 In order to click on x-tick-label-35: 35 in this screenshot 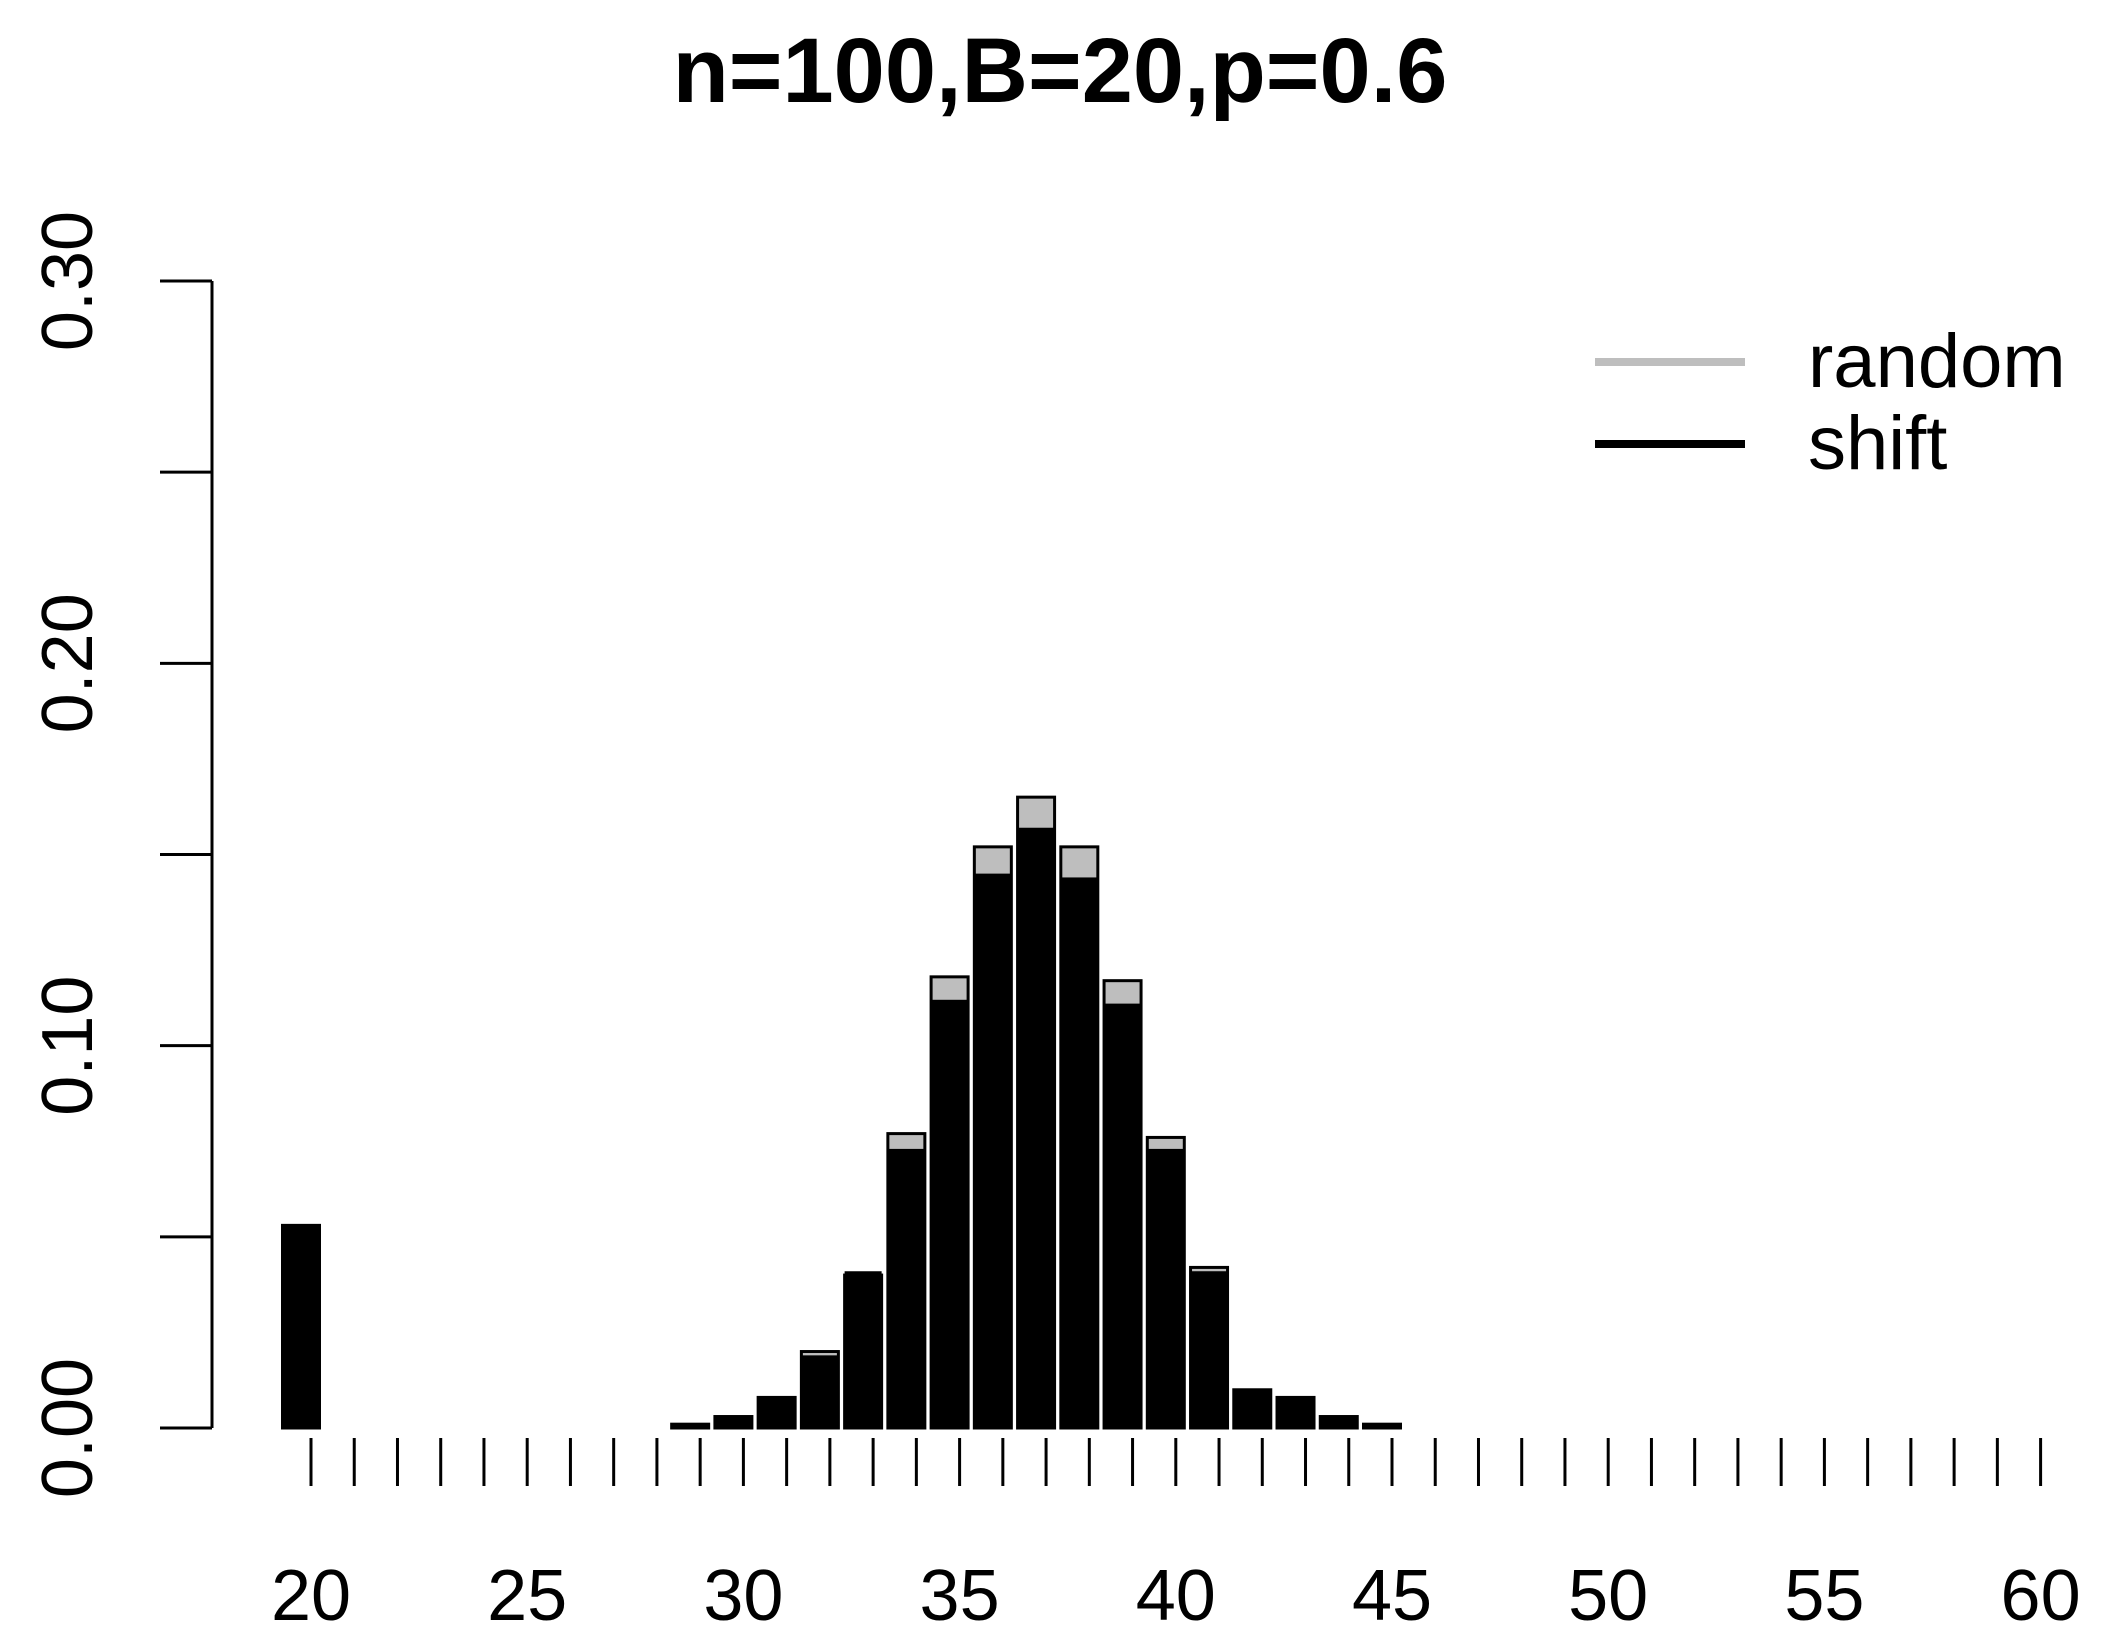, I will do `click(960, 1596)`.